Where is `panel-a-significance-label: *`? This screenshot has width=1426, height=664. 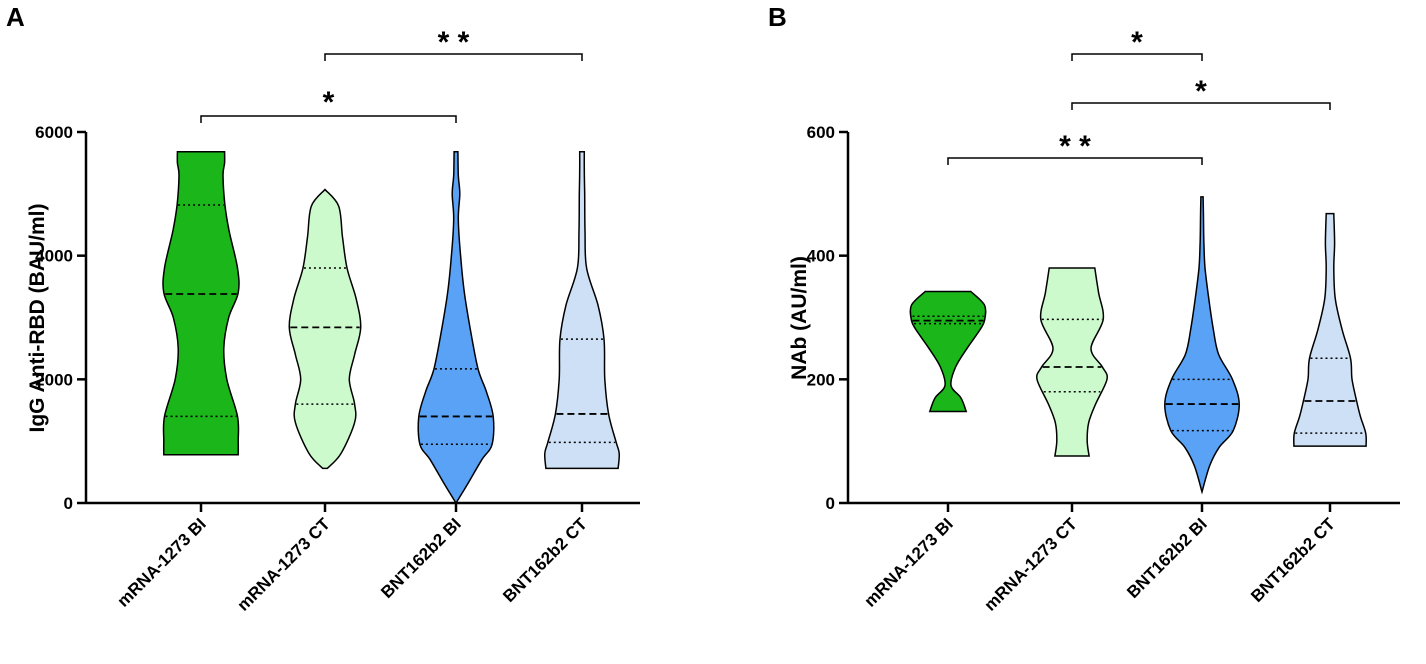
panel-a-significance-label: * is located at coordinates (329, 102).